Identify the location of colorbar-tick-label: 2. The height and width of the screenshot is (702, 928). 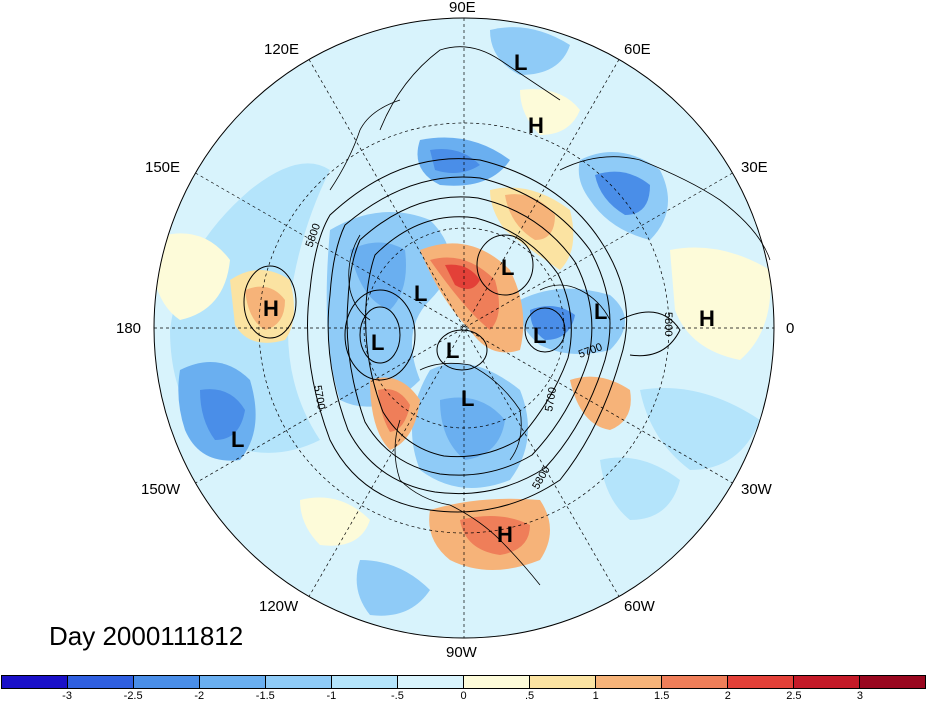
(727, 696).